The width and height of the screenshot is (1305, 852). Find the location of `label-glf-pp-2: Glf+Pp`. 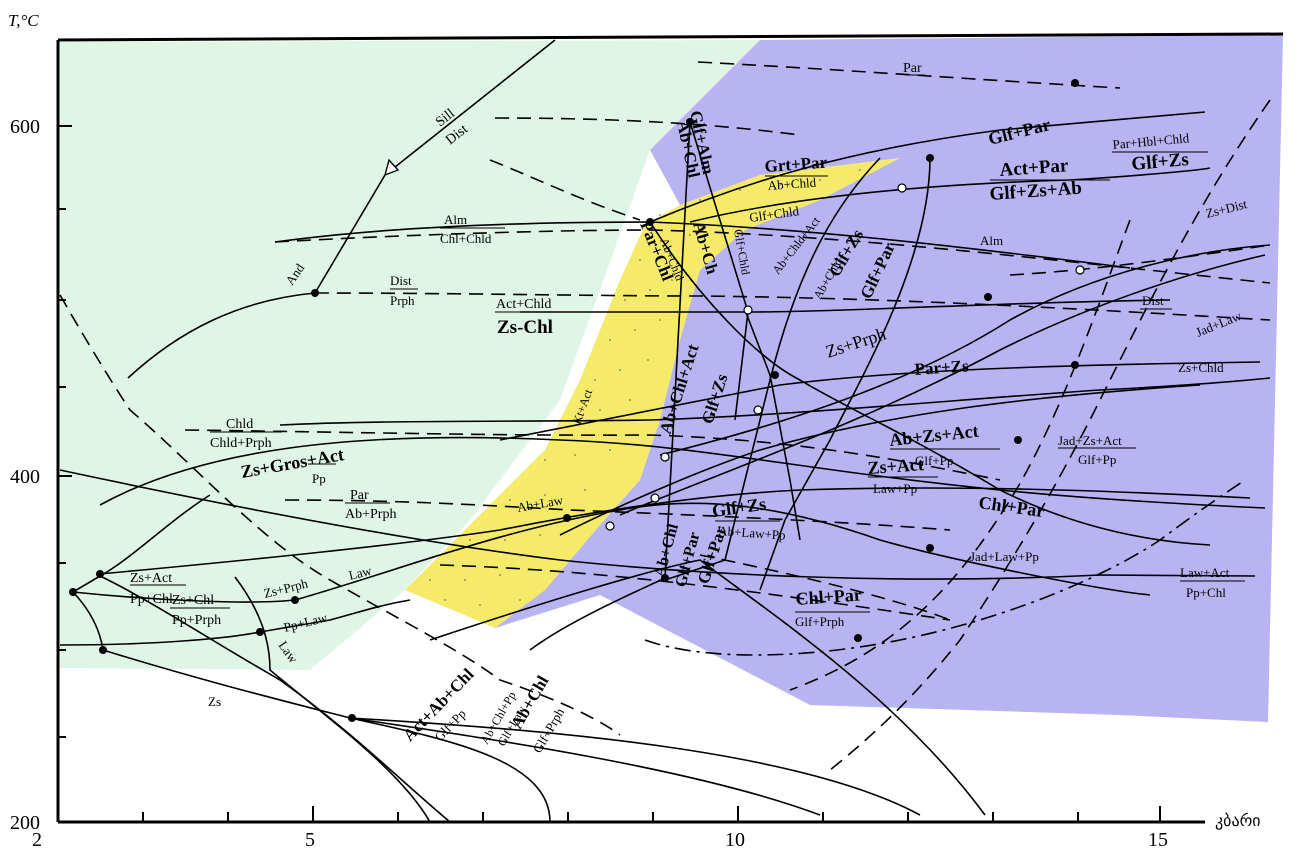

label-glf-pp-2: Glf+Pp is located at coordinates (1097, 459).